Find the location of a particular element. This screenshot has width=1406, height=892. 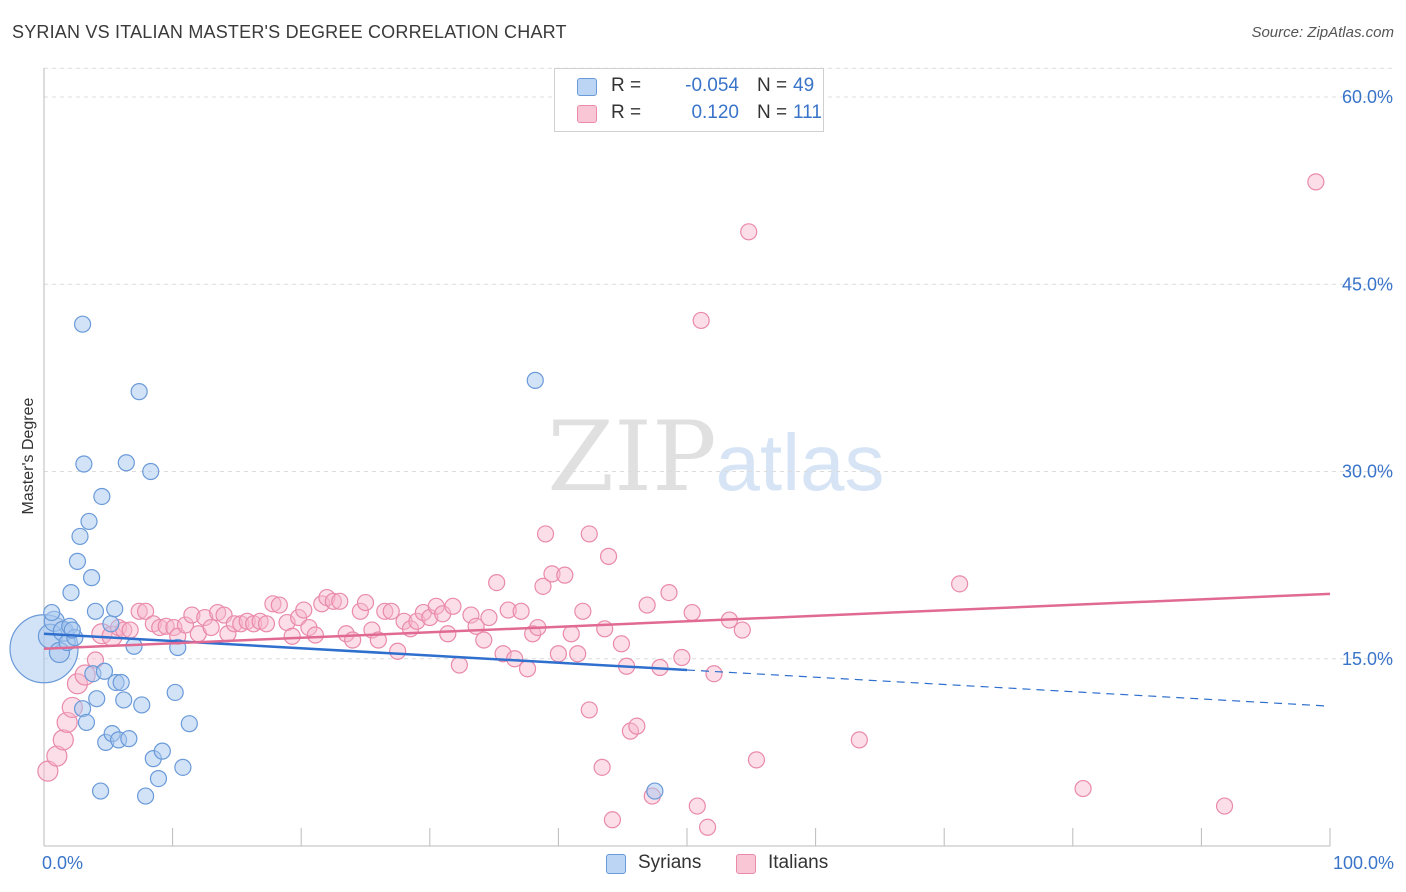

source-label: Source: ZipAtlas.com is located at coordinates (1322, 32).